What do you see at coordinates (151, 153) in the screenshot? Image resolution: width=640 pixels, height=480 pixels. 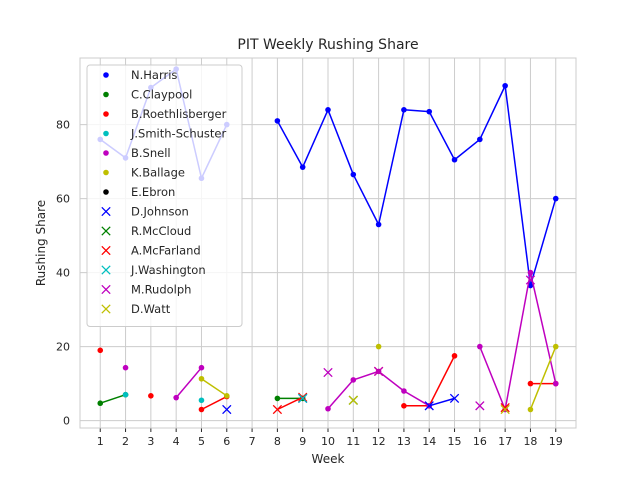 I see `legend-label: B.Snell` at bounding box center [151, 153].